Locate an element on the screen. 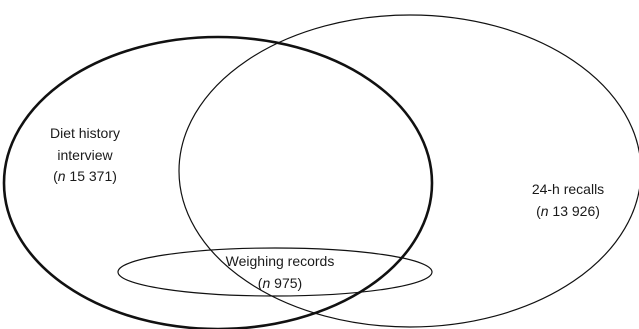  diet-history-label-line2: interview is located at coordinates (85, 155).